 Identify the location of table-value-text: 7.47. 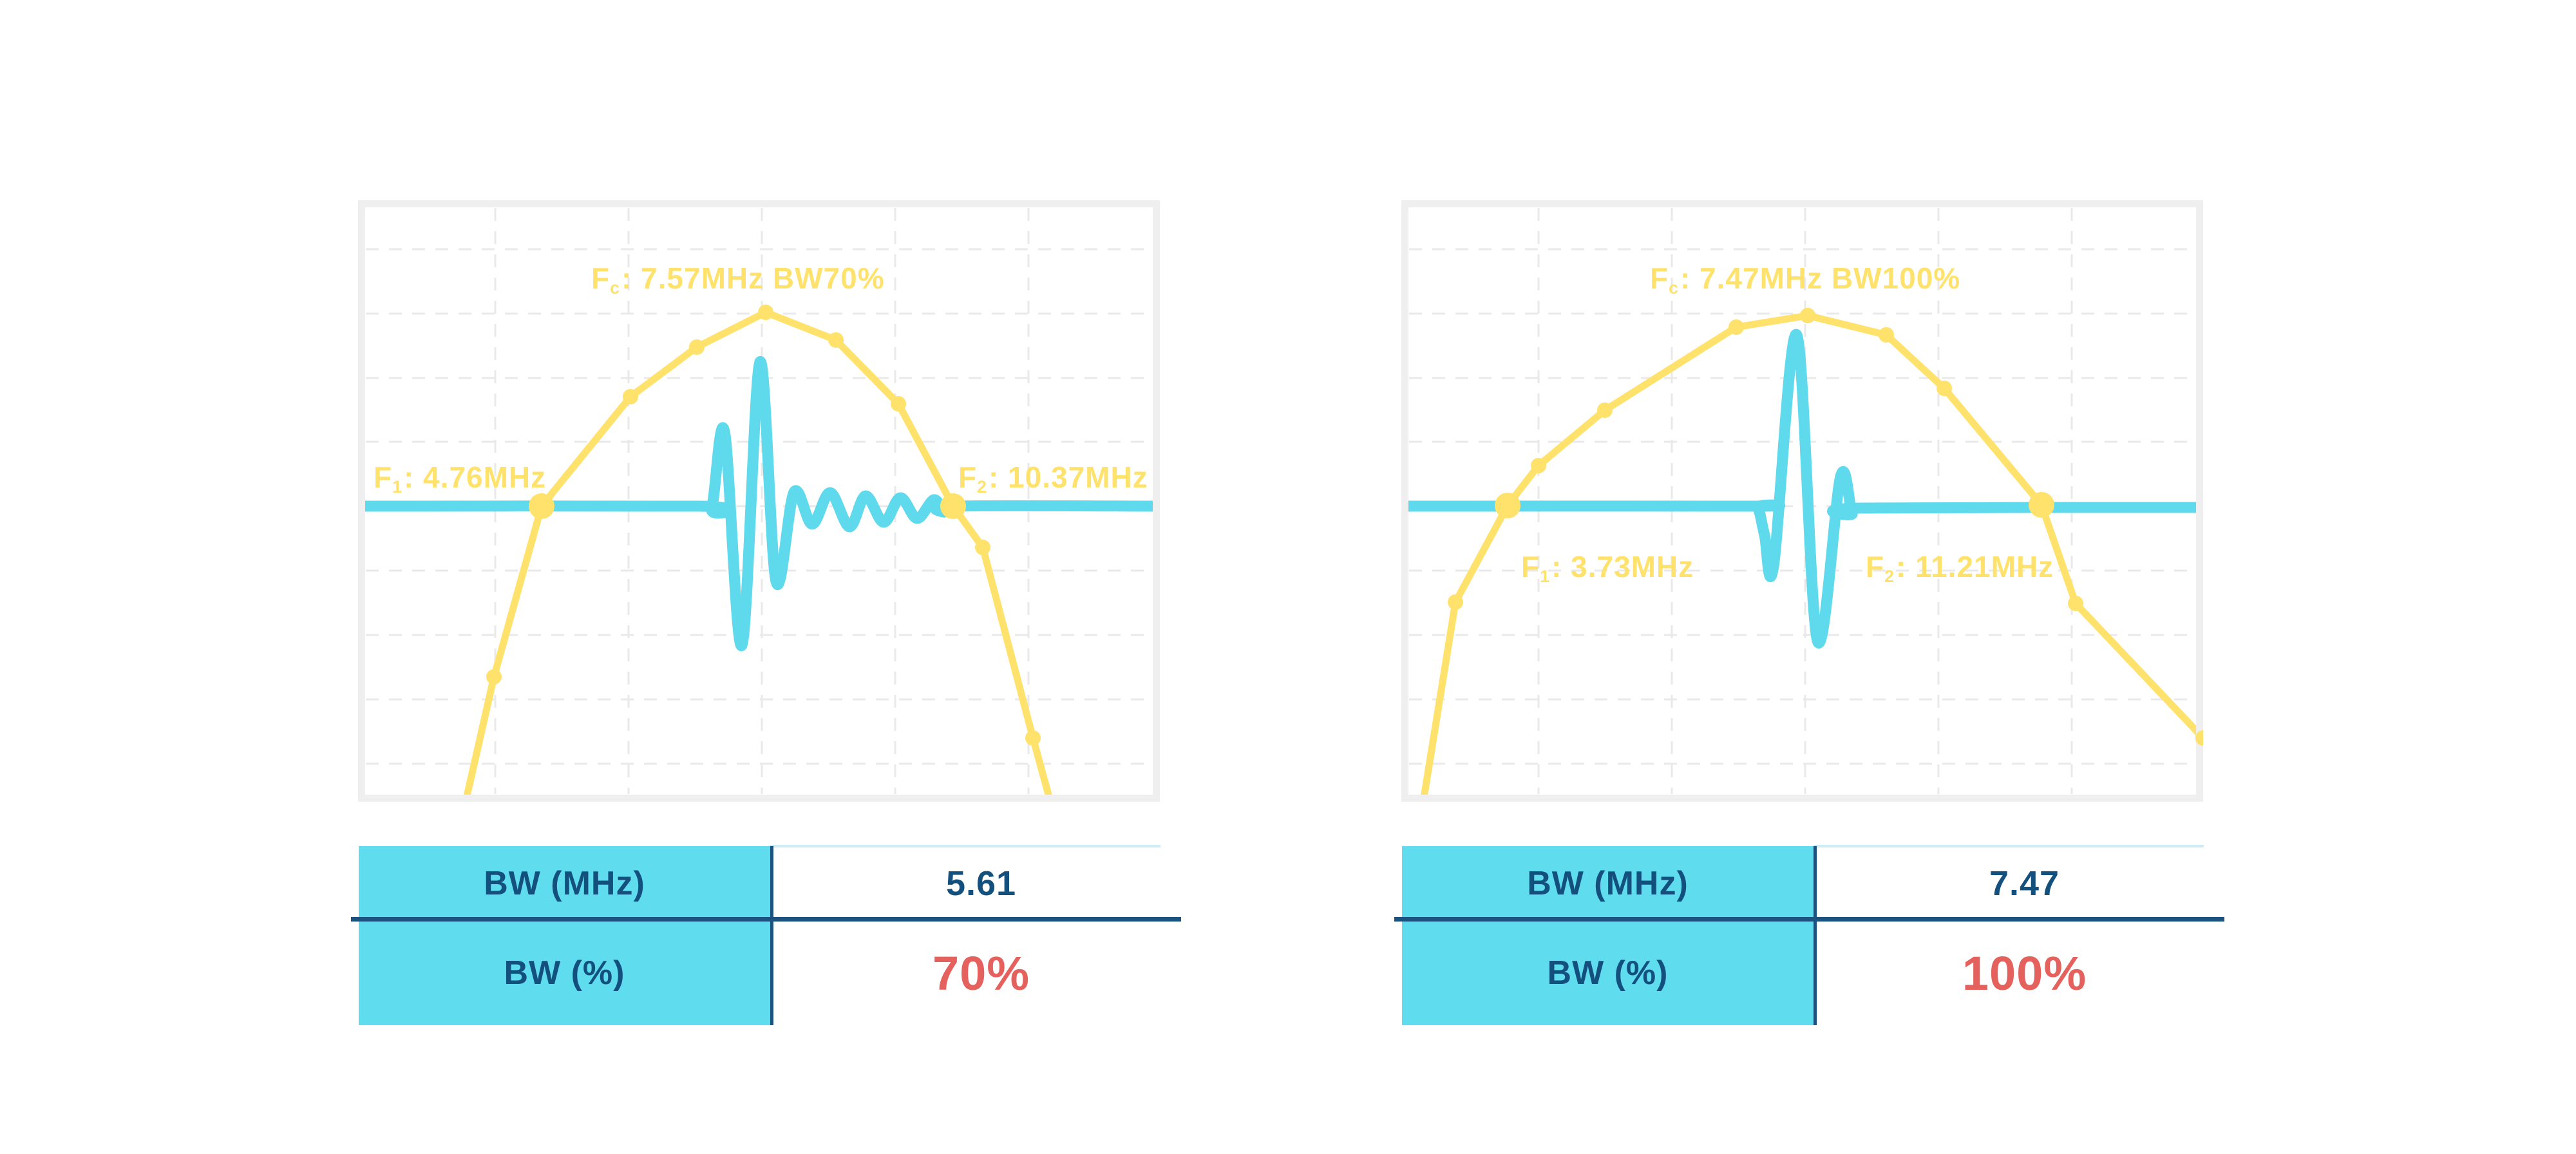
(2024, 884).